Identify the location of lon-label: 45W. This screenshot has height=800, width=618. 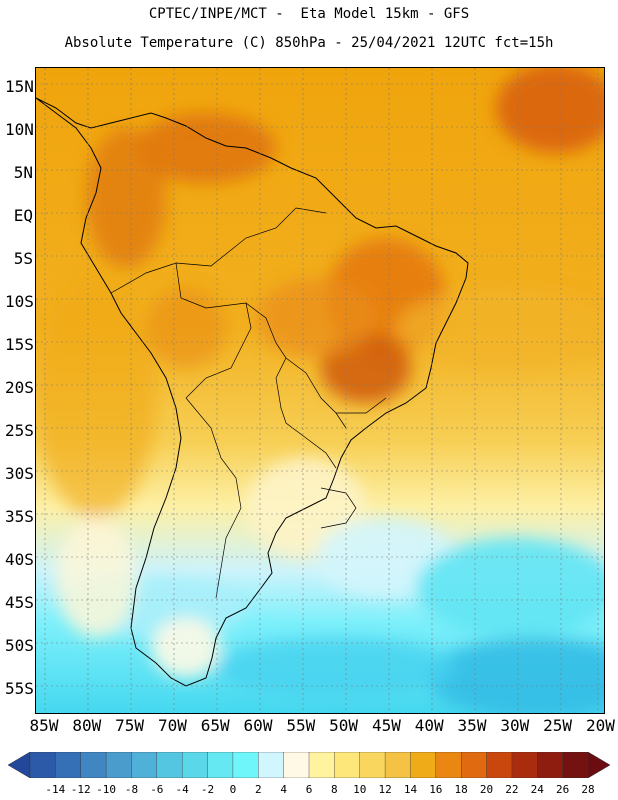
(386, 725).